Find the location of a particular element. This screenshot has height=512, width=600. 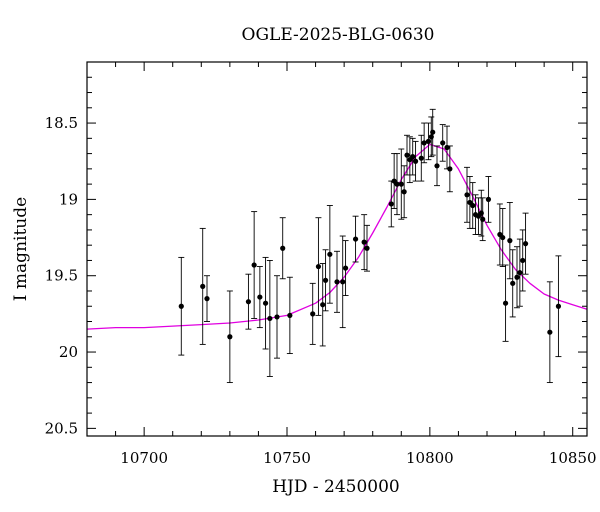

x-tick-label: 10750 is located at coordinates (287, 458).